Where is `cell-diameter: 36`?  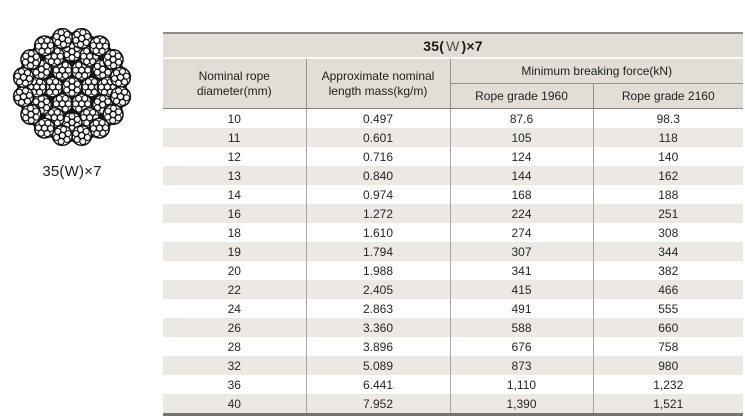
cell-diameter: 36 is located at coordinates (235, 384).